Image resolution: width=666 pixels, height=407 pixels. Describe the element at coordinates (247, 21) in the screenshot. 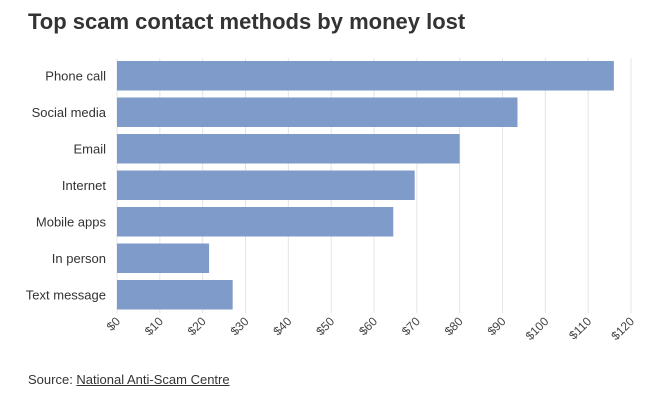

I see `chart-title: Top scam contact methods by money lost` at that location.